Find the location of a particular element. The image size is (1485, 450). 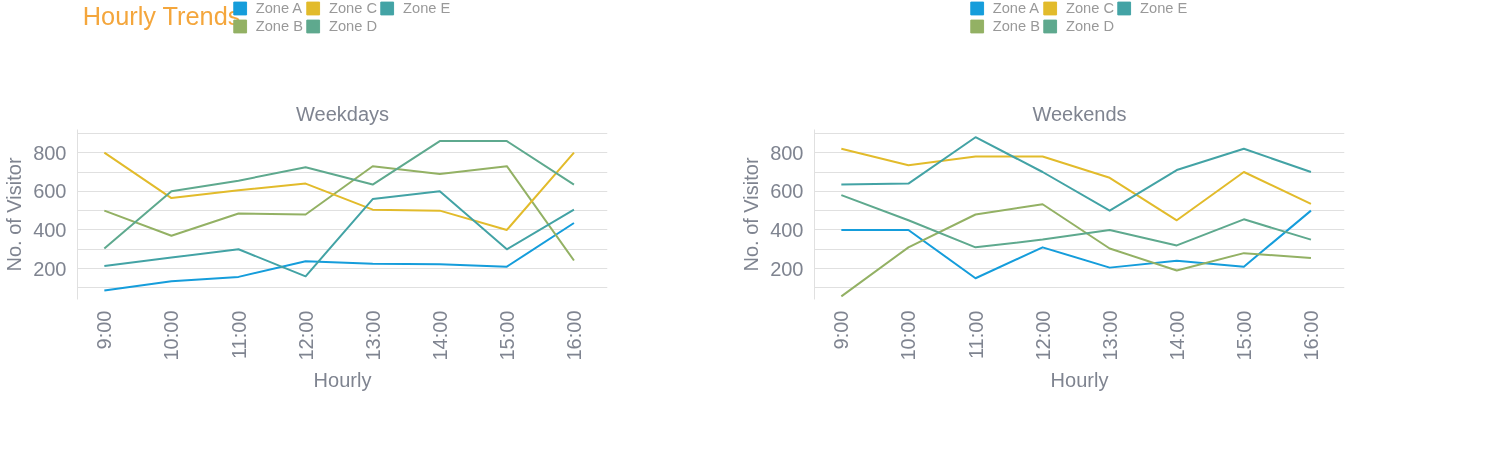

chart-title: Weekends is located at coordinates (1079, 113).